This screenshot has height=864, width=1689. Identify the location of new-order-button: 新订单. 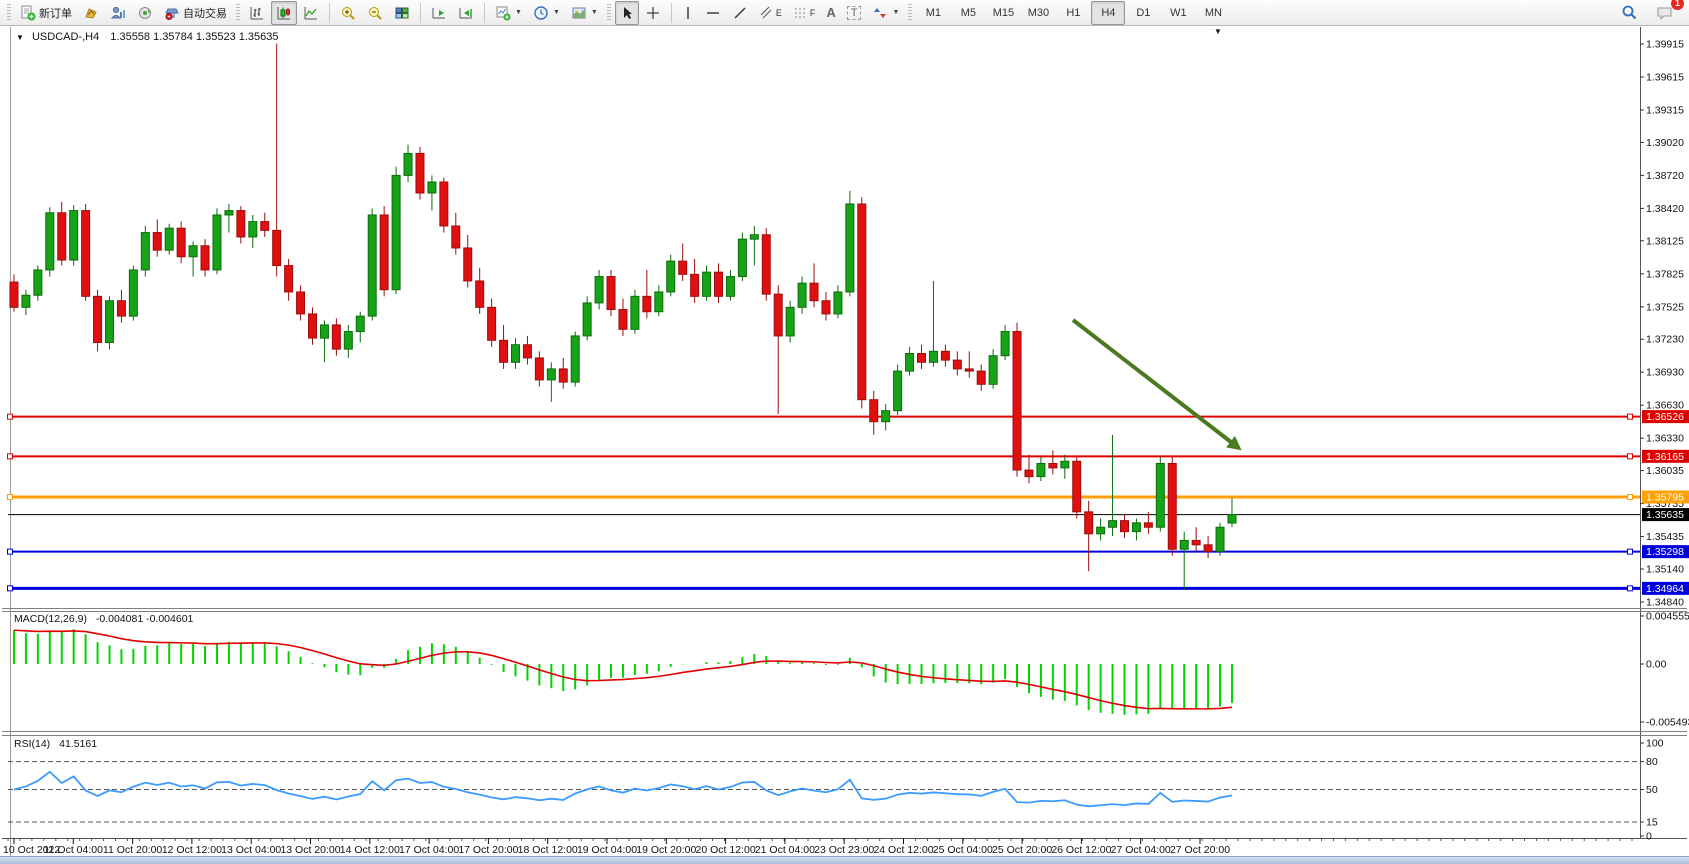
(46, 13).